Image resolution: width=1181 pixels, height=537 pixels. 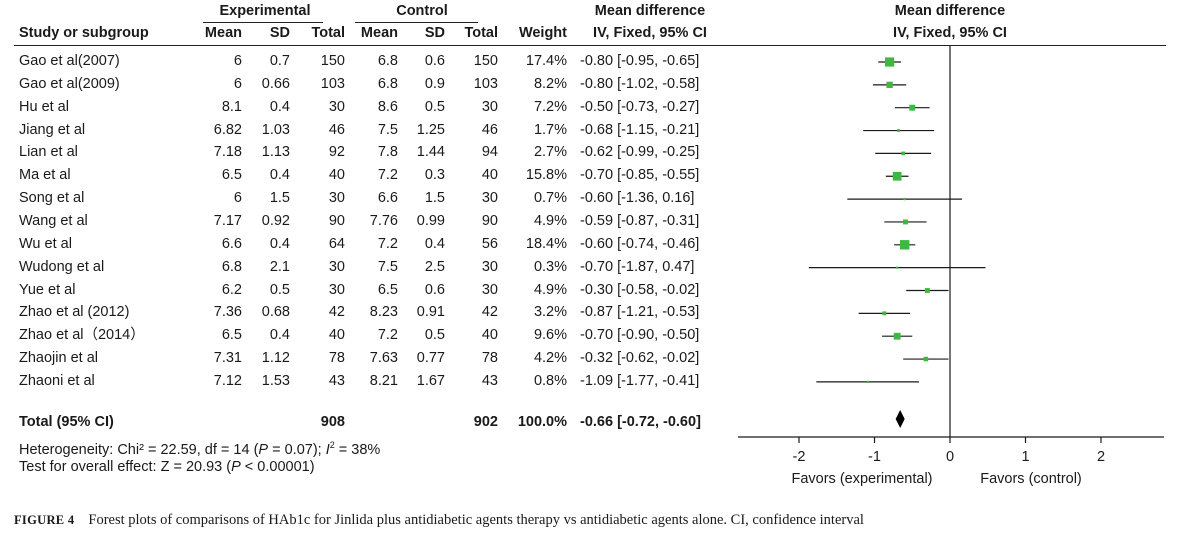 What do you see at coordinates (550, 83) in the screenshot?
I see `weight: 8.2%` at bounding box center [550, 83].